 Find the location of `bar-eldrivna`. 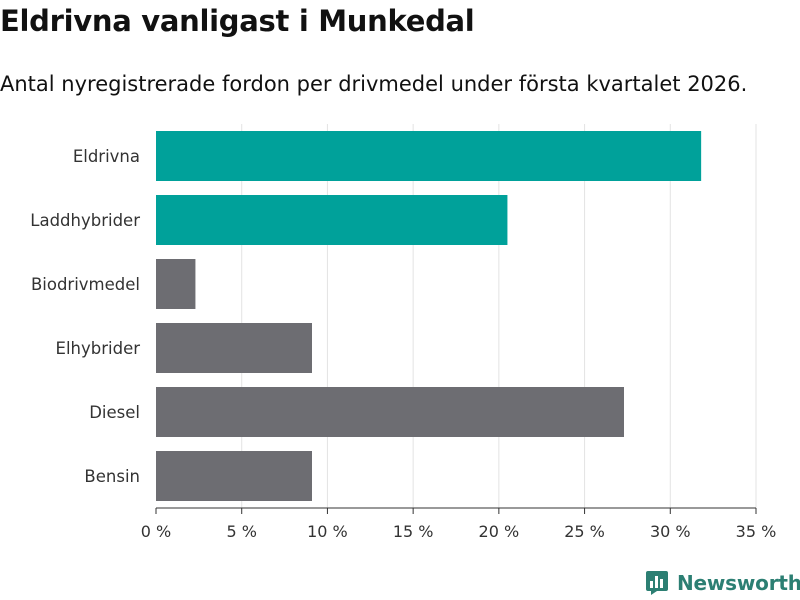

bar-eldrivna is located at coordinates (429, 156).